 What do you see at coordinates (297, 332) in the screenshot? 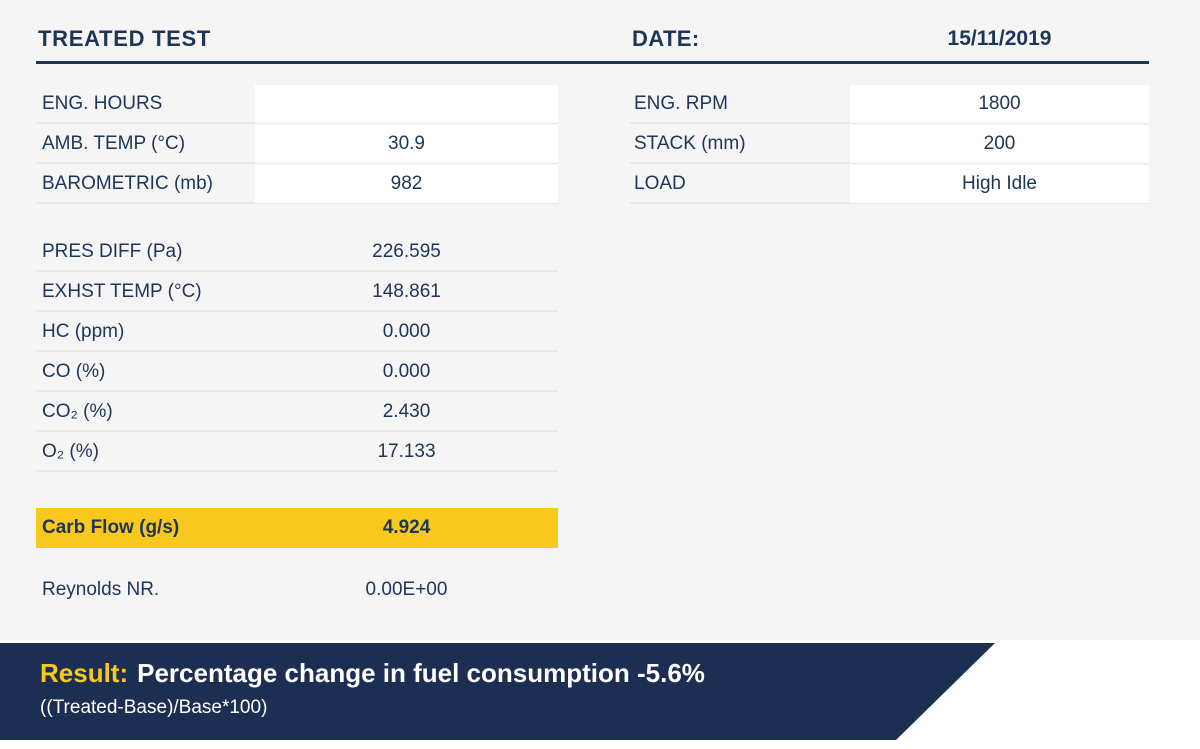
I see `table-row-hc: HC (ppm) 0.000` at bounding box center [297, 332].